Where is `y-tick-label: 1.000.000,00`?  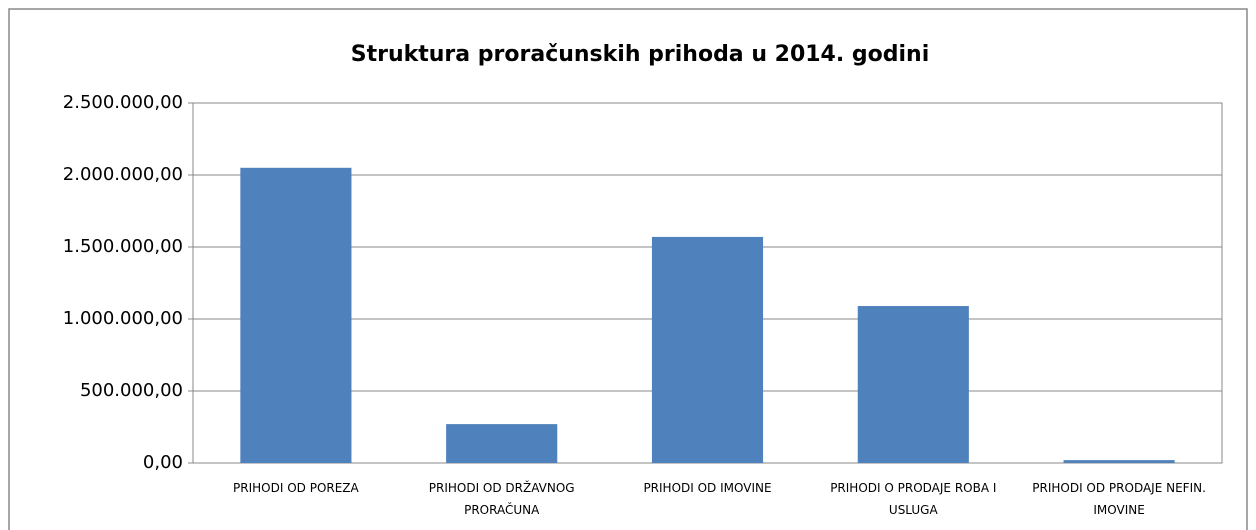 y-tick-label: 1.000.000,00 is located at coordinates (123, 318).